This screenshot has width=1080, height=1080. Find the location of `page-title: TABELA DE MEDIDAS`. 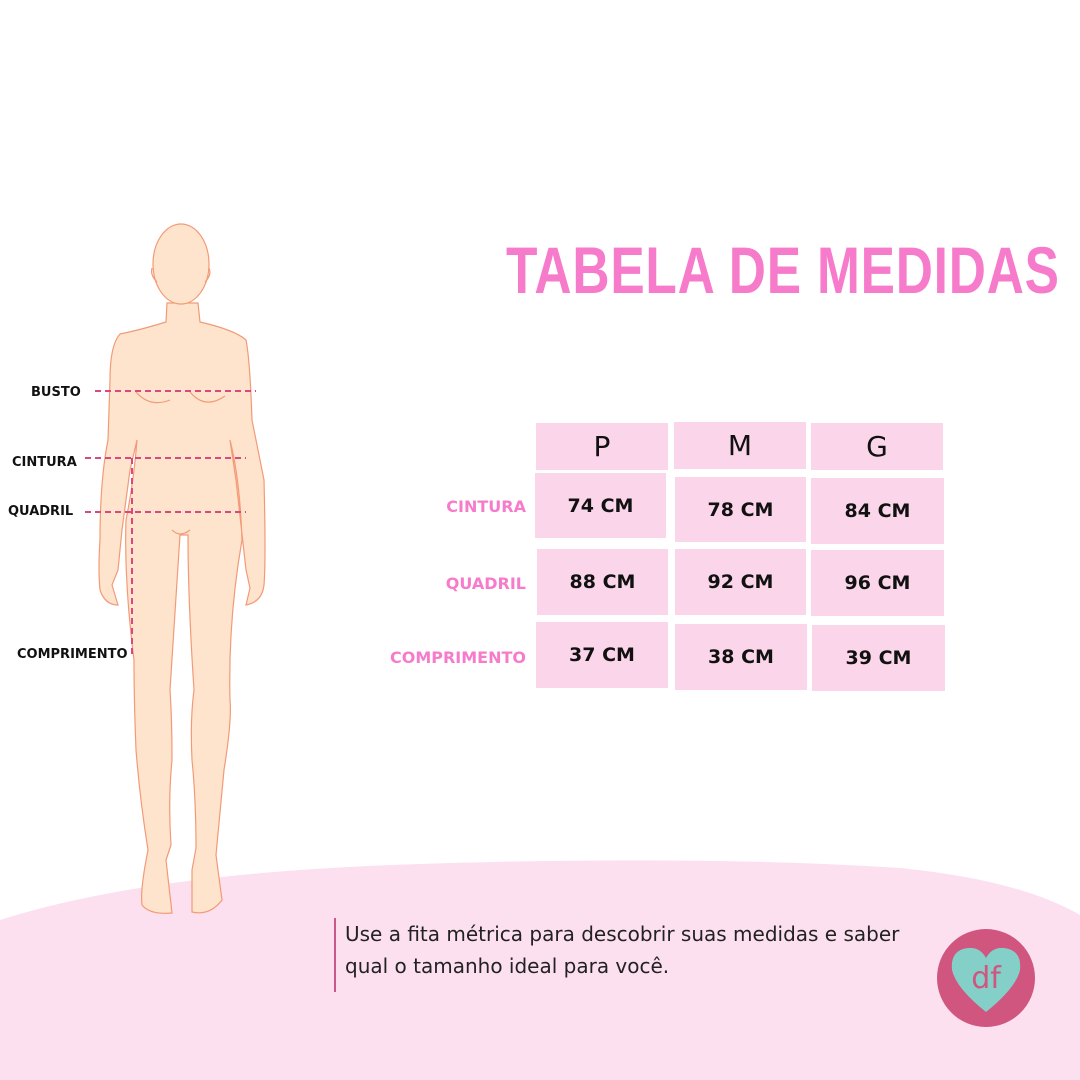

page-title: TABELA DE MEDIDAS is located at coordinates (783, 270).